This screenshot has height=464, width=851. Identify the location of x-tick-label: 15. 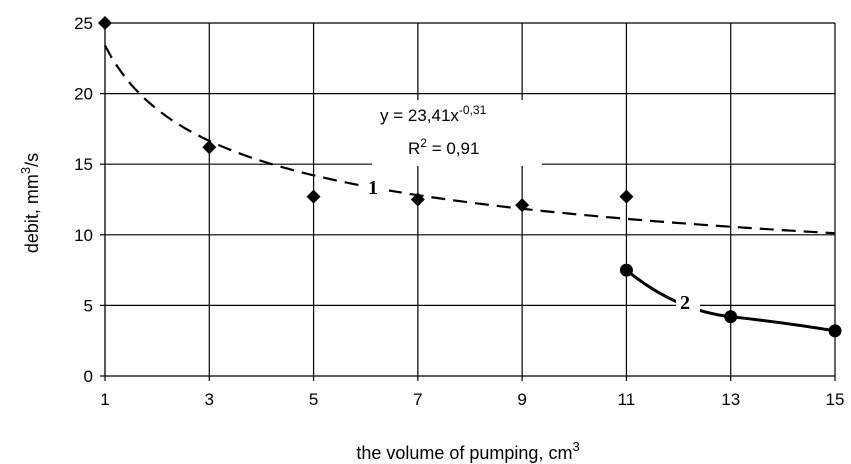
(835, 399).